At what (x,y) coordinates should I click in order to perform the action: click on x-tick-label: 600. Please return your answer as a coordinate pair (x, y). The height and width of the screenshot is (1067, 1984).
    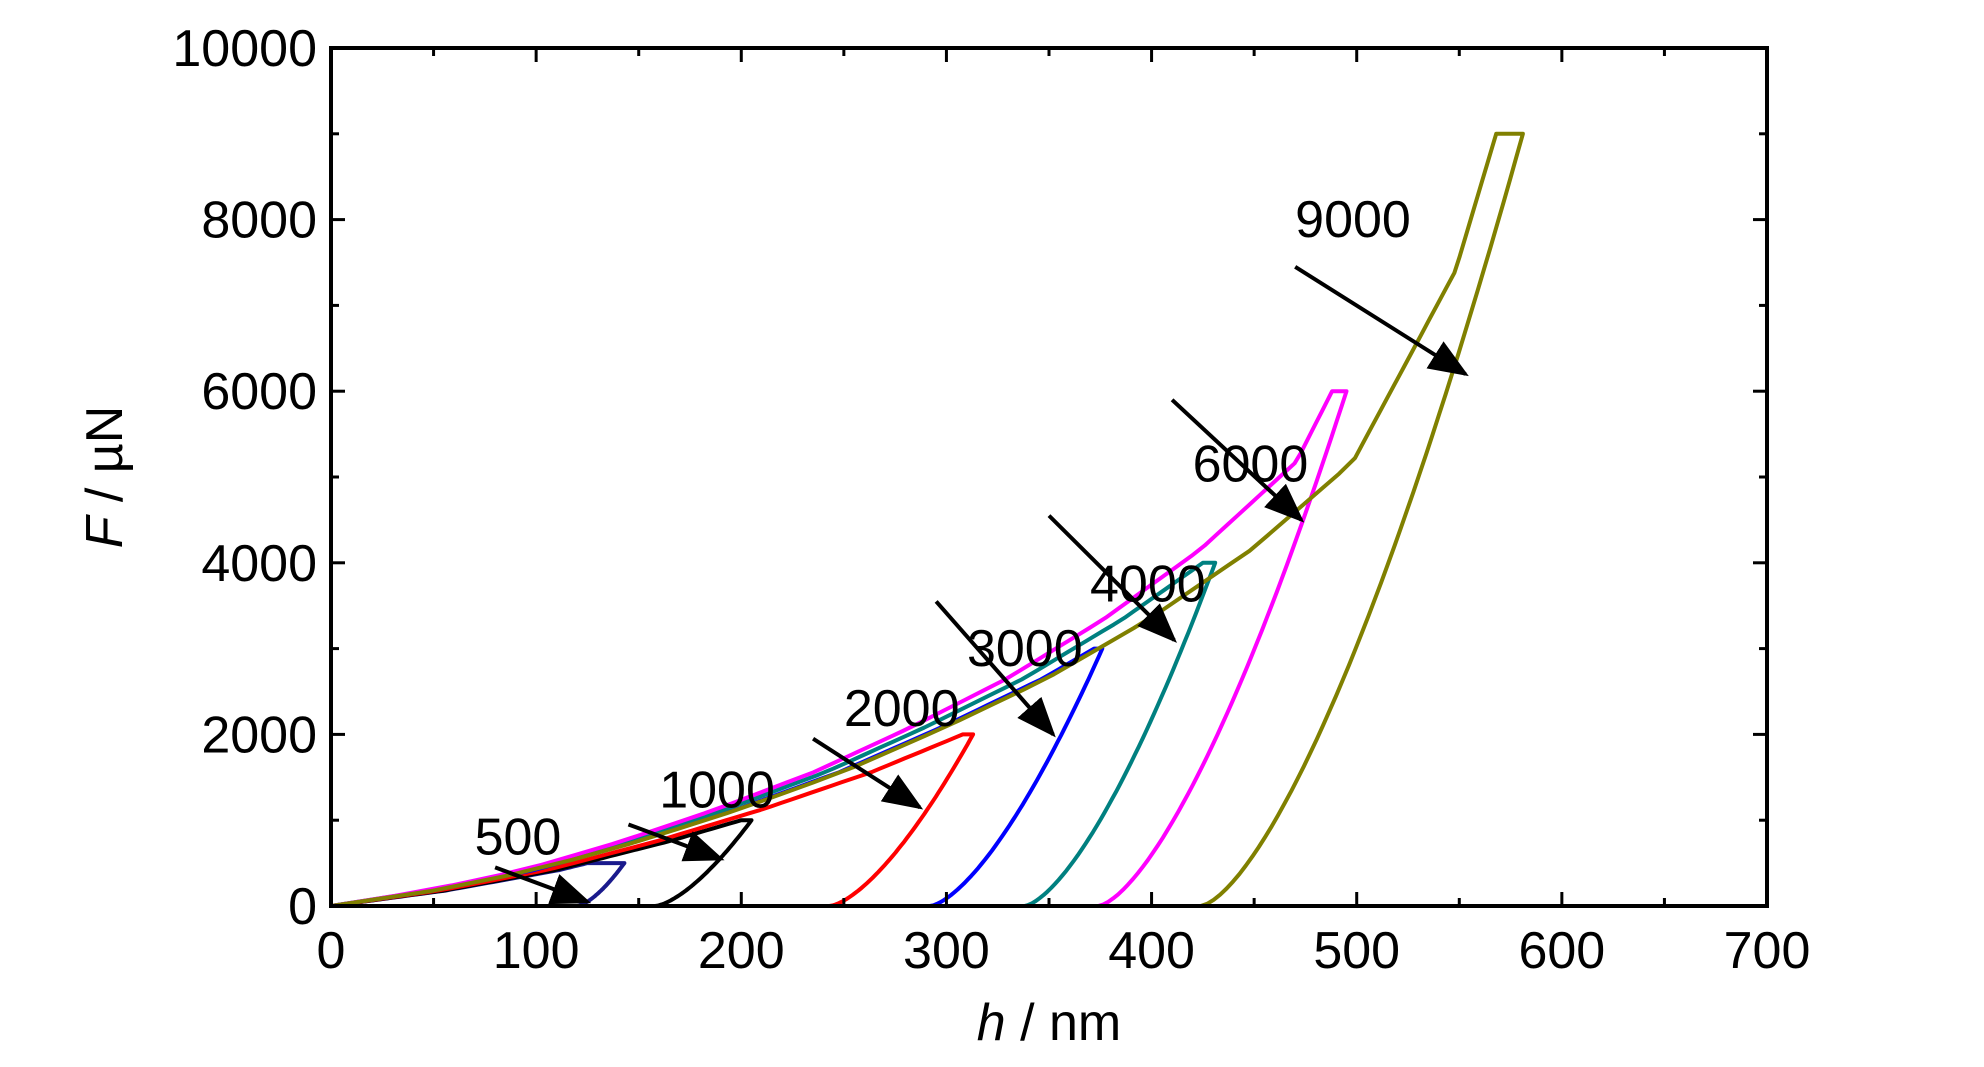
    Looking at the image, I should click on (1561, 951).